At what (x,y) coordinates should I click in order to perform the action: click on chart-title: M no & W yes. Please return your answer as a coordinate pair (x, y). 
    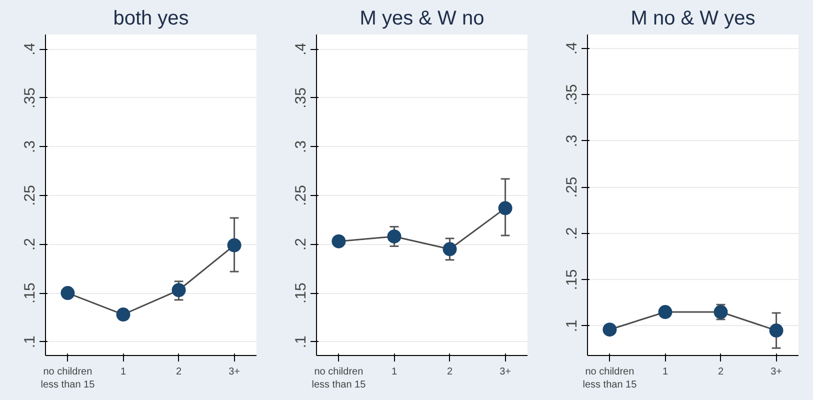
    Looking at the image, I should click on (693, 19).